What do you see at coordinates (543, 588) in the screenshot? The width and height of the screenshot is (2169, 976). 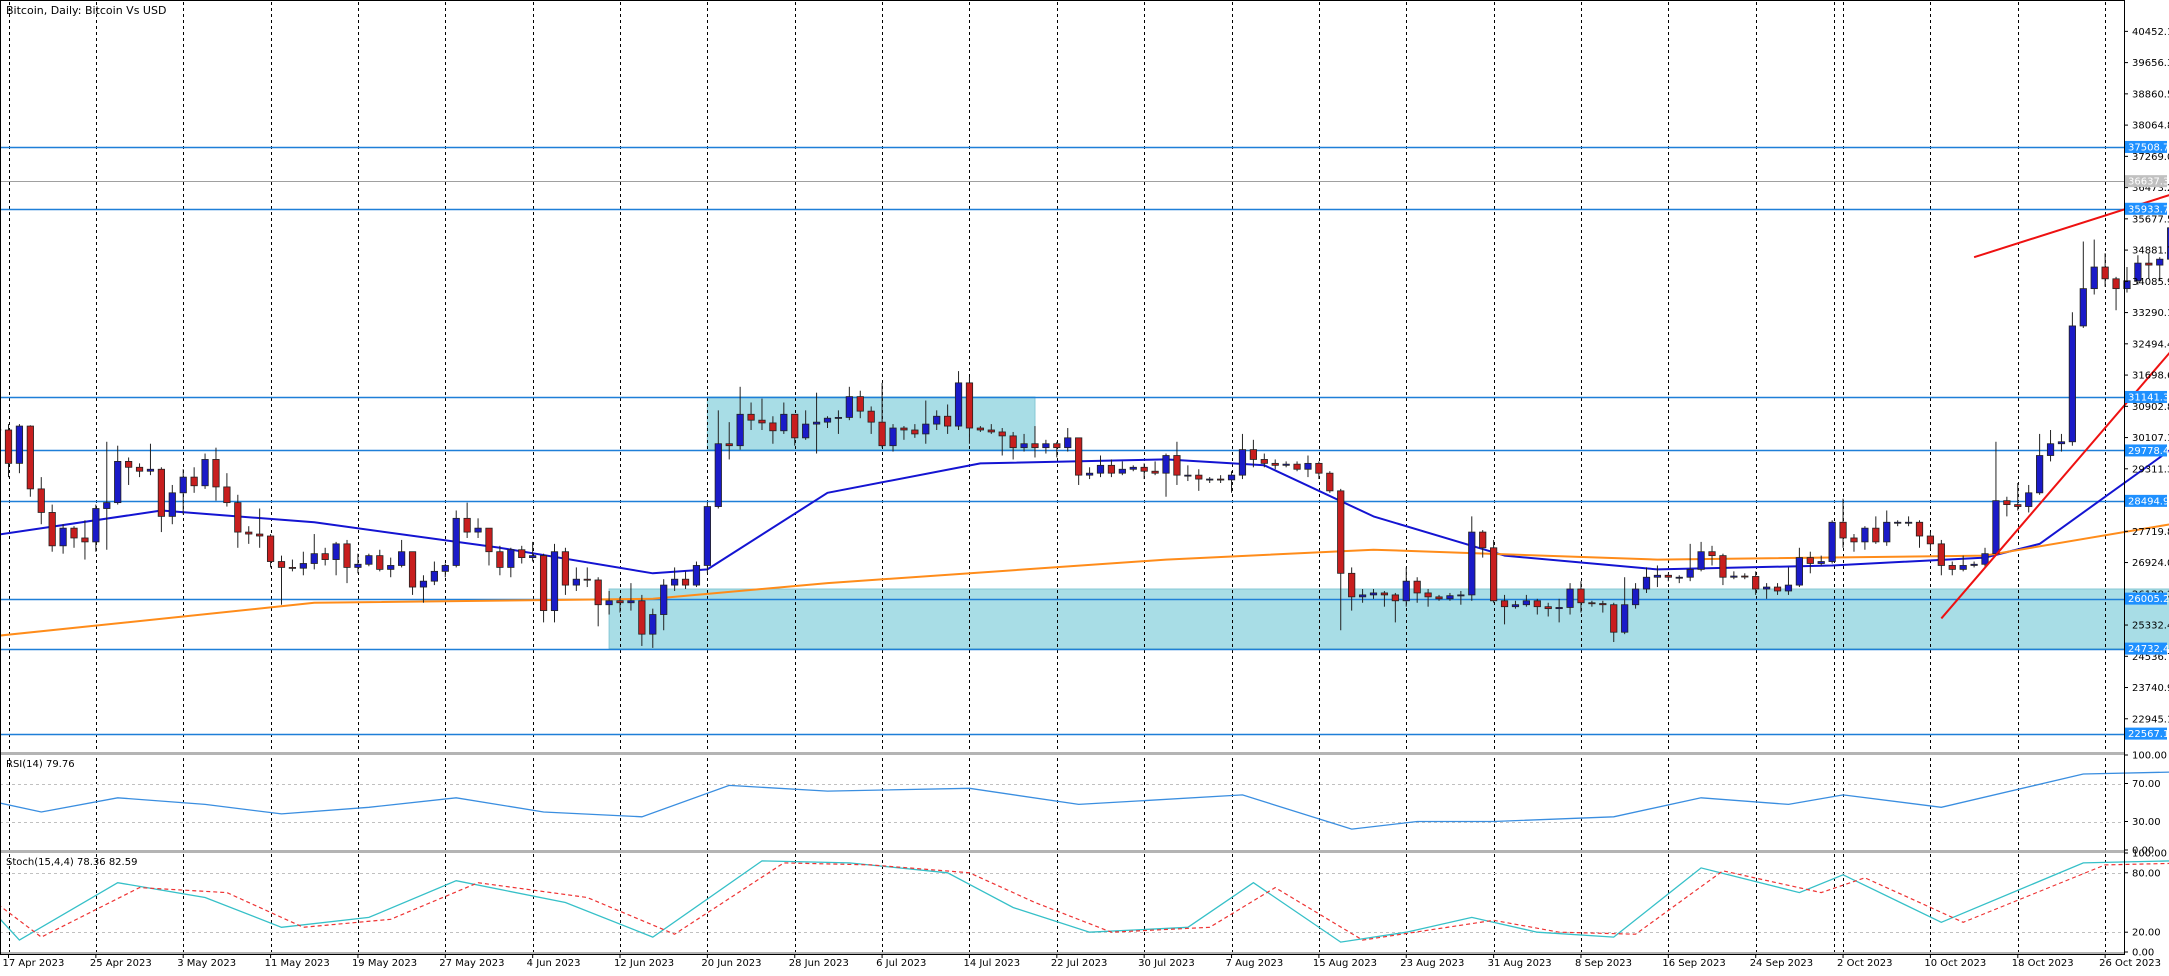 I see `candle-5-jun-2023` at bounding box center [543, 588].